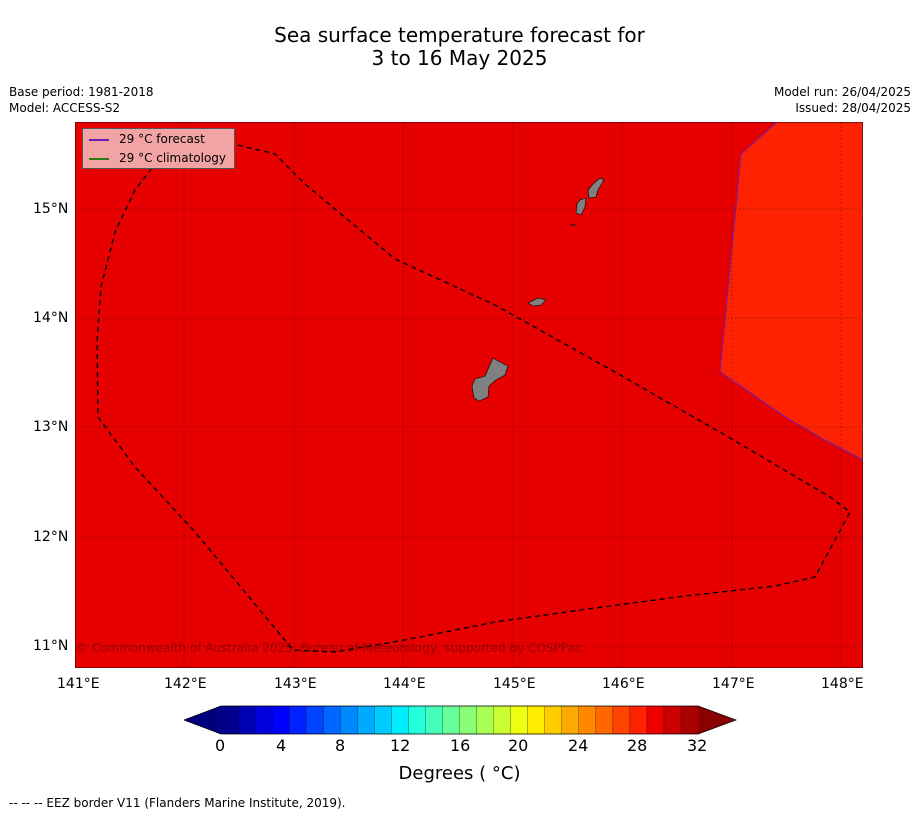 The width and height of the screenshot is (919, 816). I want to click on colorbar-extend-low, so click(202, 720).